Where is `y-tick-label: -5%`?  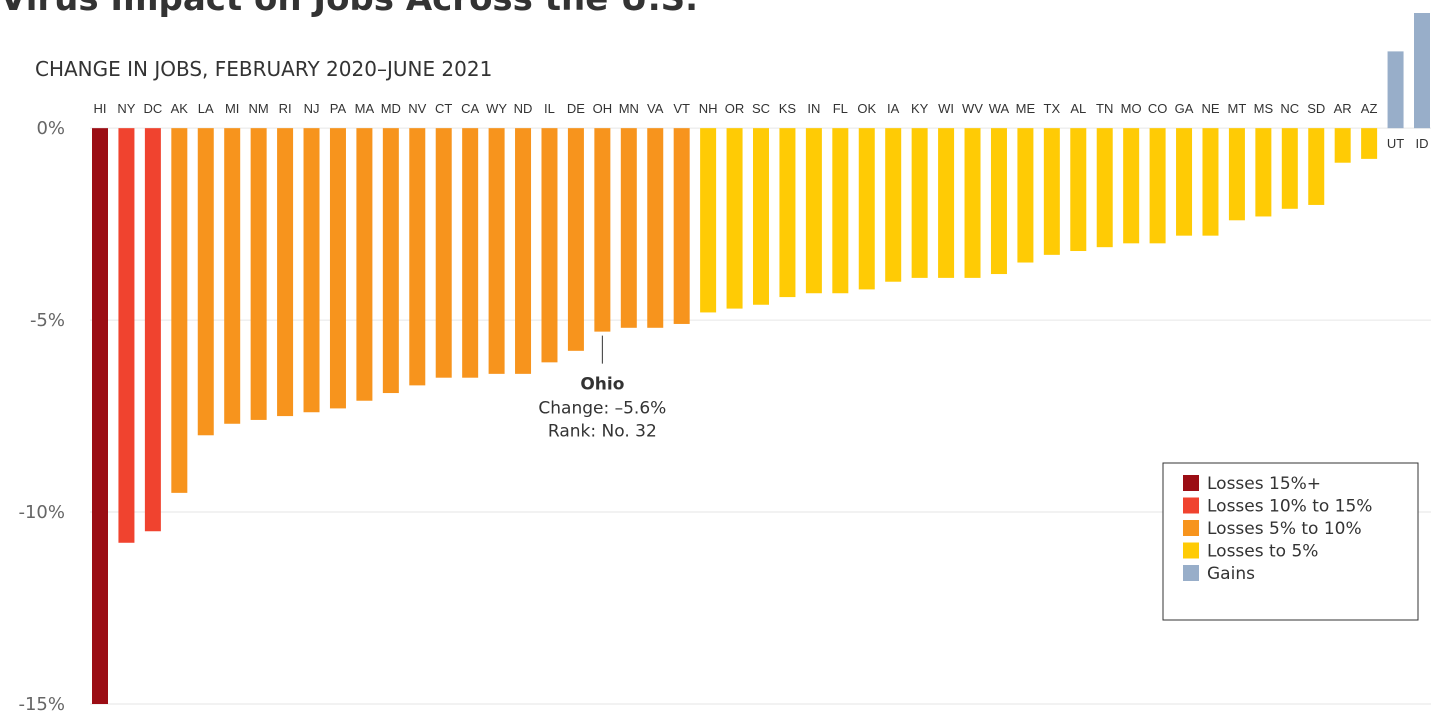
y-tick-label: -5% is located at coordinates (47, 320).